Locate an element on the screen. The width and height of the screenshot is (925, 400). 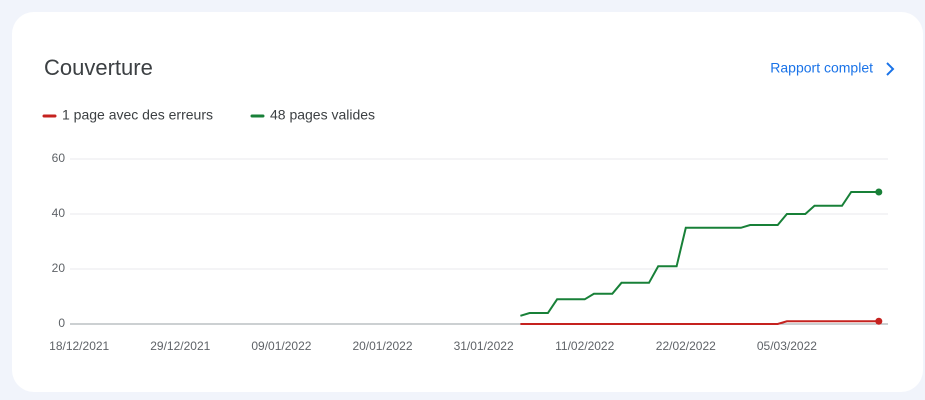
x-tick-label: 09/01/2022 is located at coordinates (281, 346).